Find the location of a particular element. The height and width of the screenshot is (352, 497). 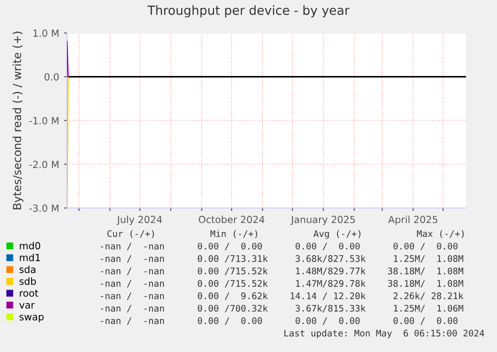

legend-label: var is located at coordinates (27, 306).